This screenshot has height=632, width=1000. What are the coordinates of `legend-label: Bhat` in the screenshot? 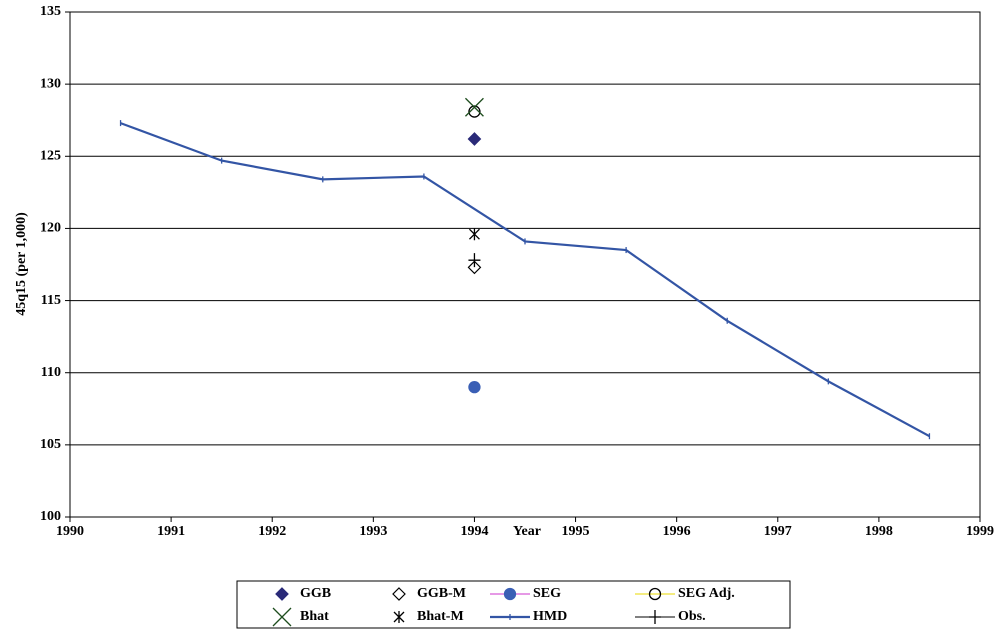 It's located at (314, 616).